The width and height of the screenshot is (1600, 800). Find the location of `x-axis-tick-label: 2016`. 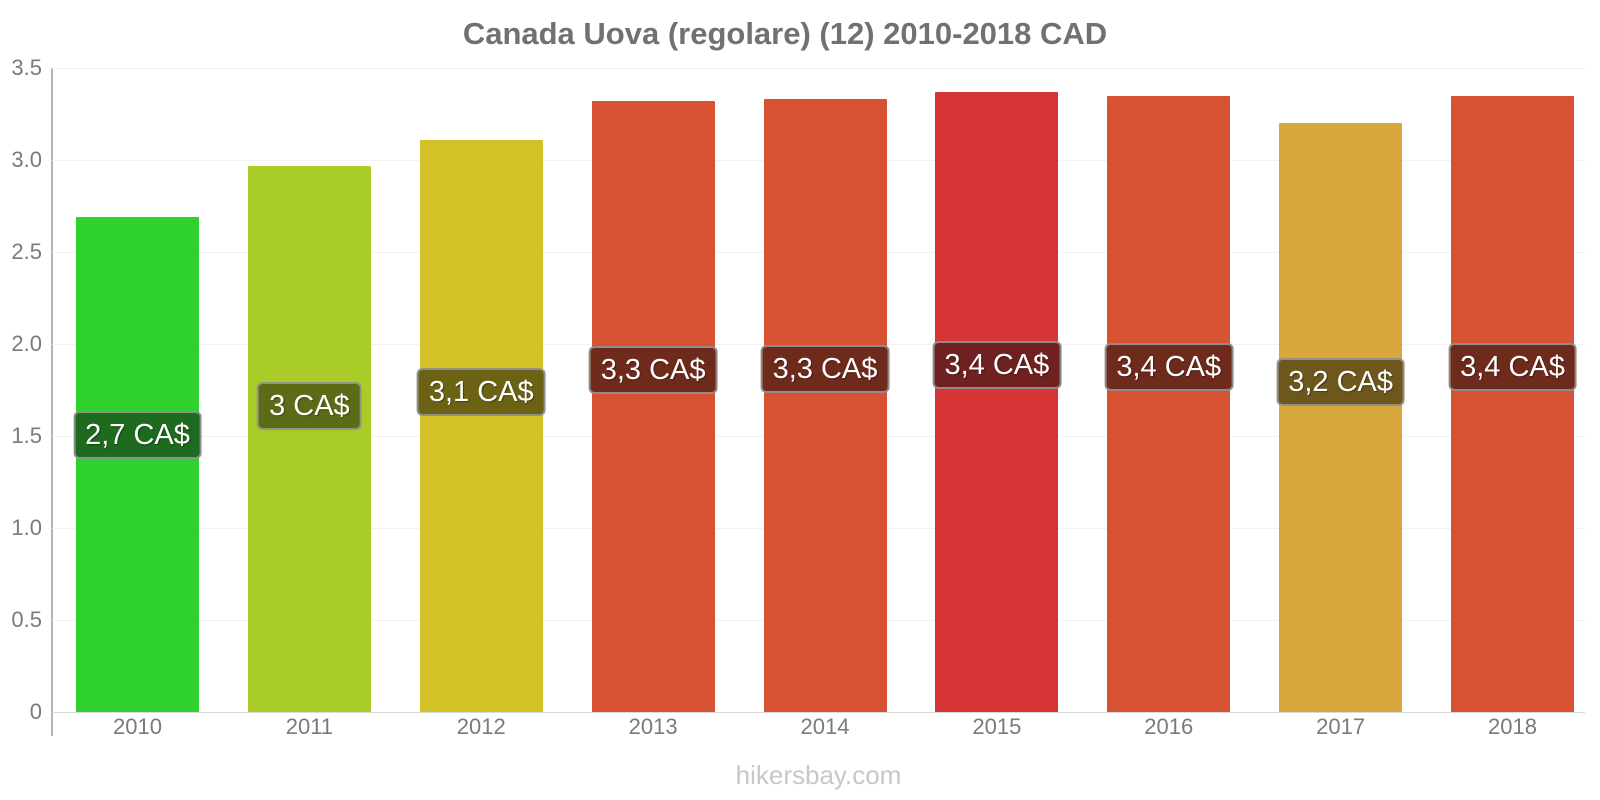

x-axis-tick-label: 2016 is located at coordinates (1169, 726).